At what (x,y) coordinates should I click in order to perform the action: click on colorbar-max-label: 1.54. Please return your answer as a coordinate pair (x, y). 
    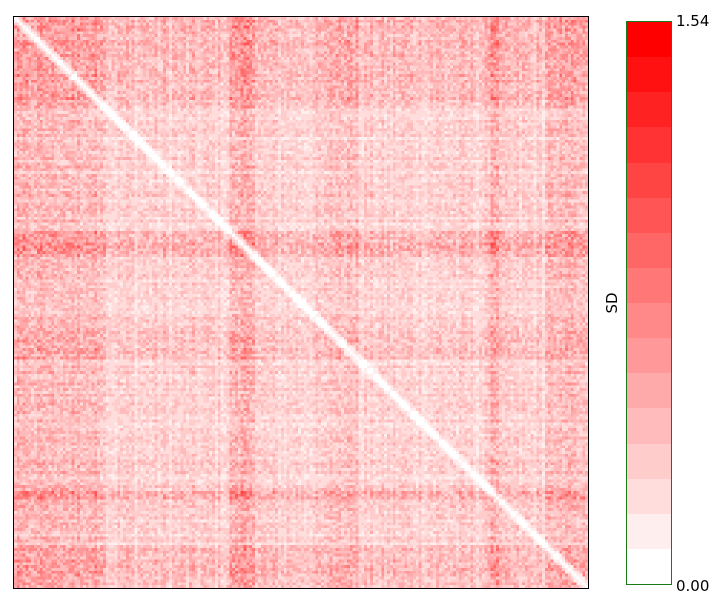
    Looking at the image, I should click on (693, 21).